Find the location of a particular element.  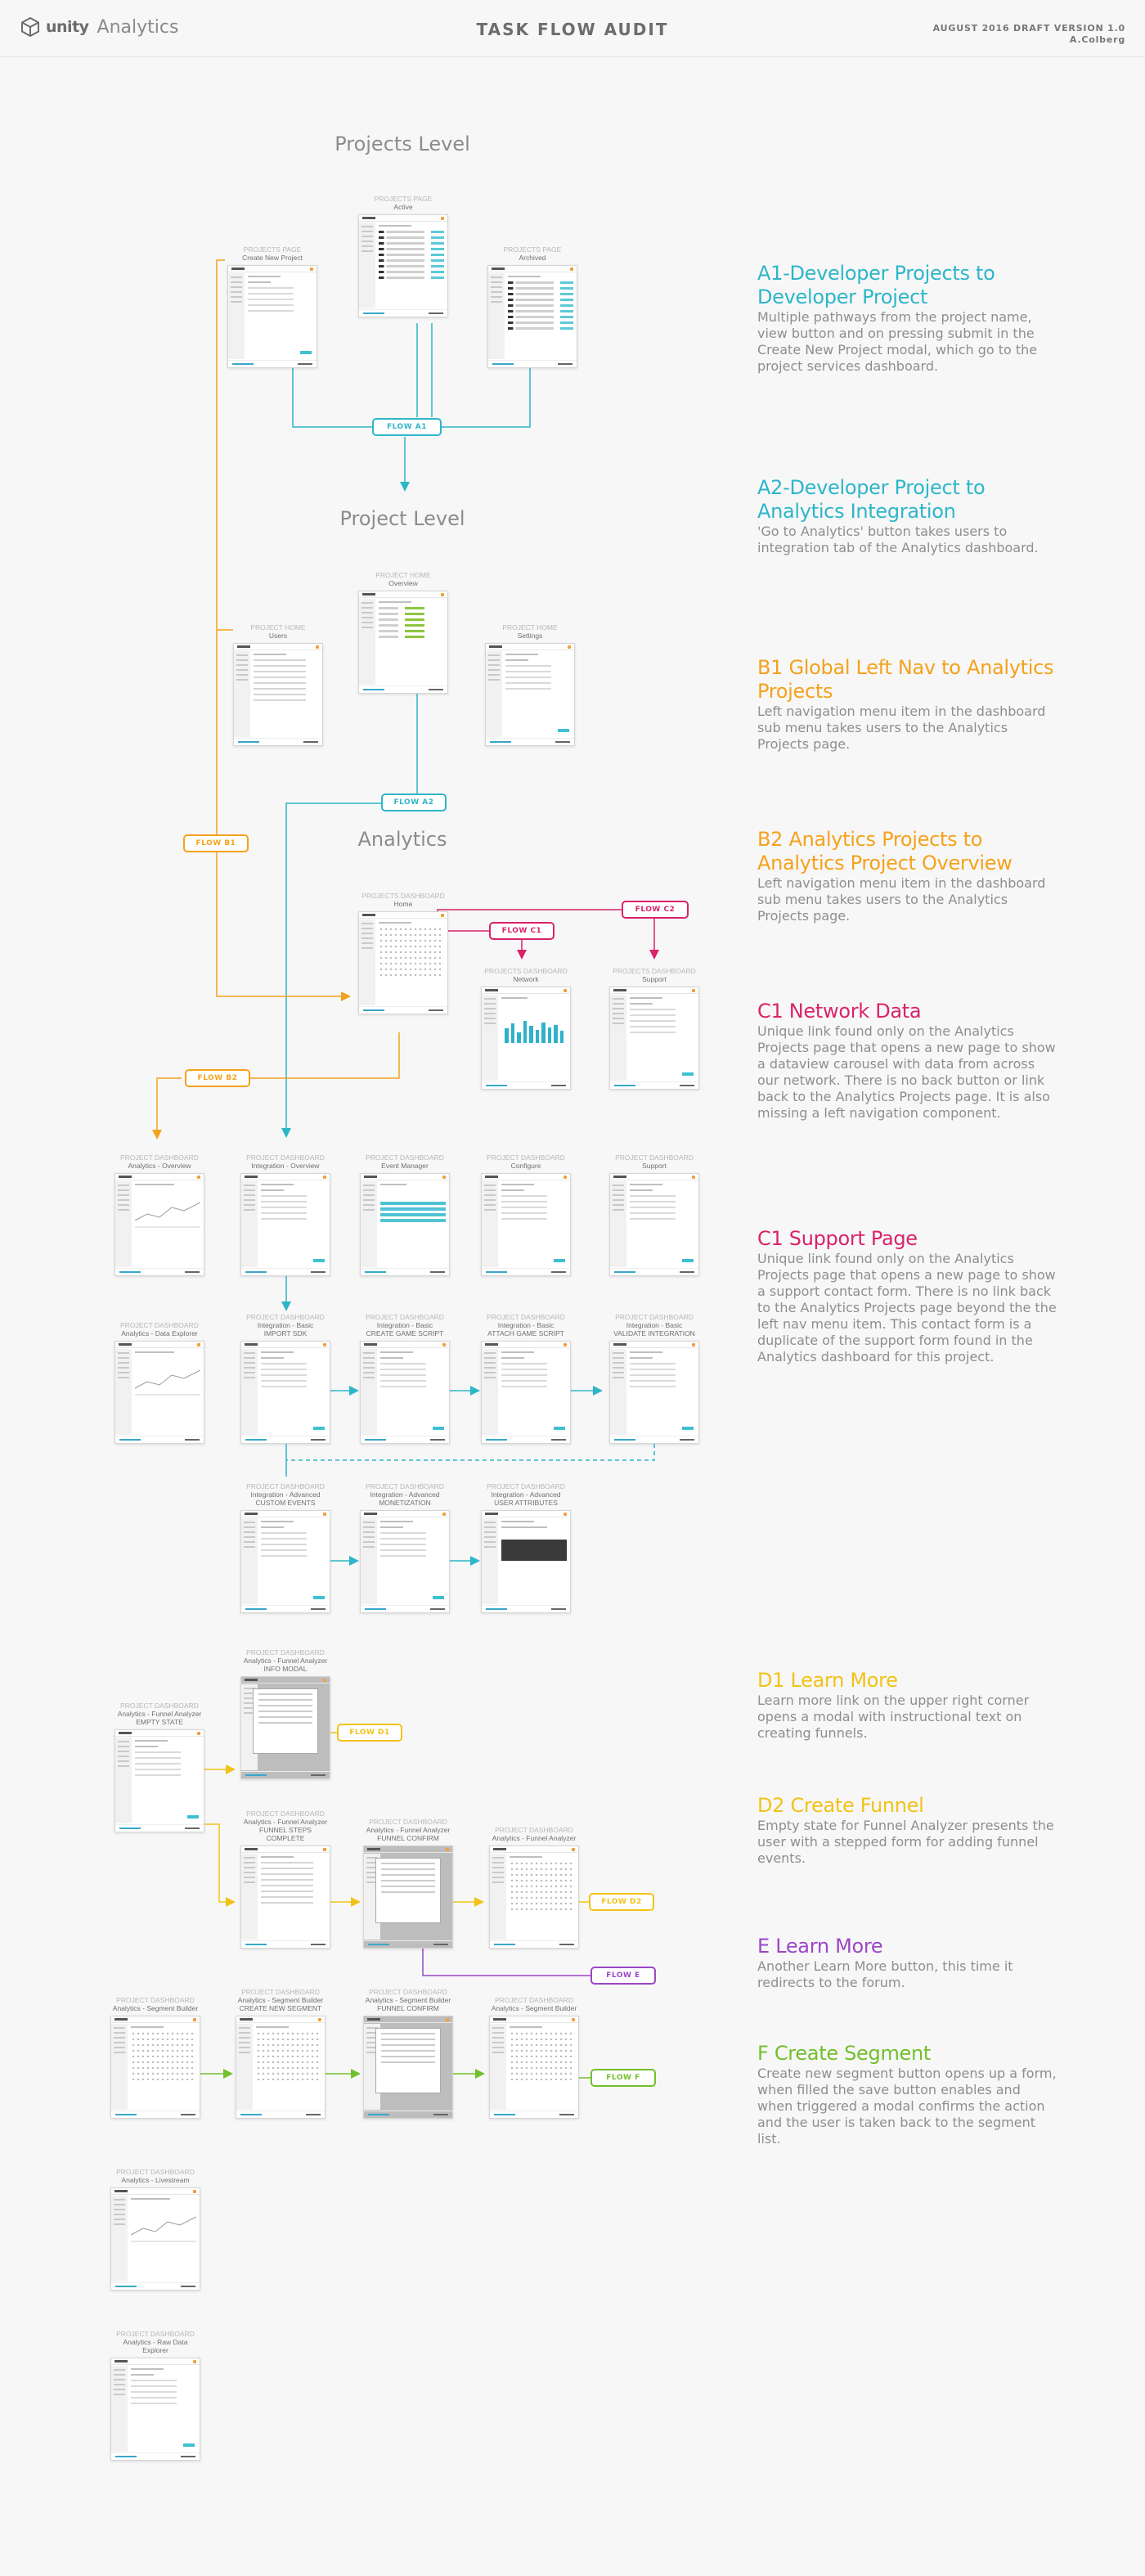

flow-d1-tag: FLOW D1 is located at coordinates (369, 1733).